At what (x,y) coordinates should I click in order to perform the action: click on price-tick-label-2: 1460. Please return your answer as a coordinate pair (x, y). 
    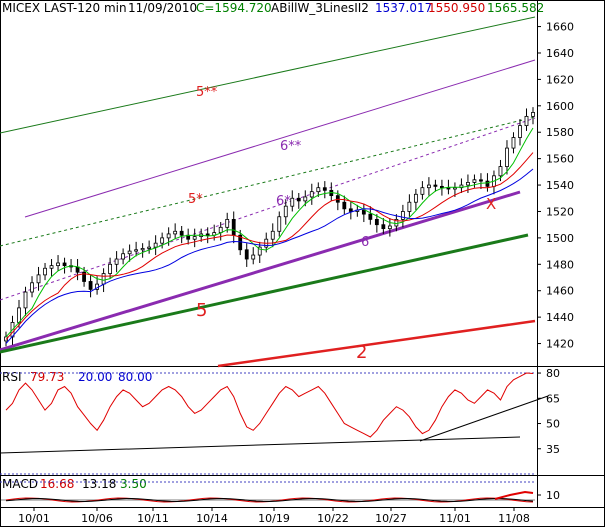
    Looking at the image, I should click on (560, 291).